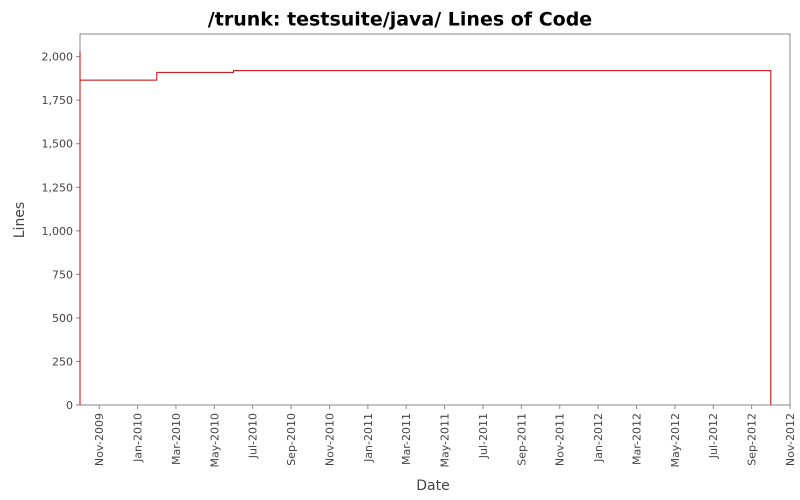 Image resolution: width=800 pixels, height=500 pixels. I want to click on x-tick-label: May-2011, so click(445, 440).